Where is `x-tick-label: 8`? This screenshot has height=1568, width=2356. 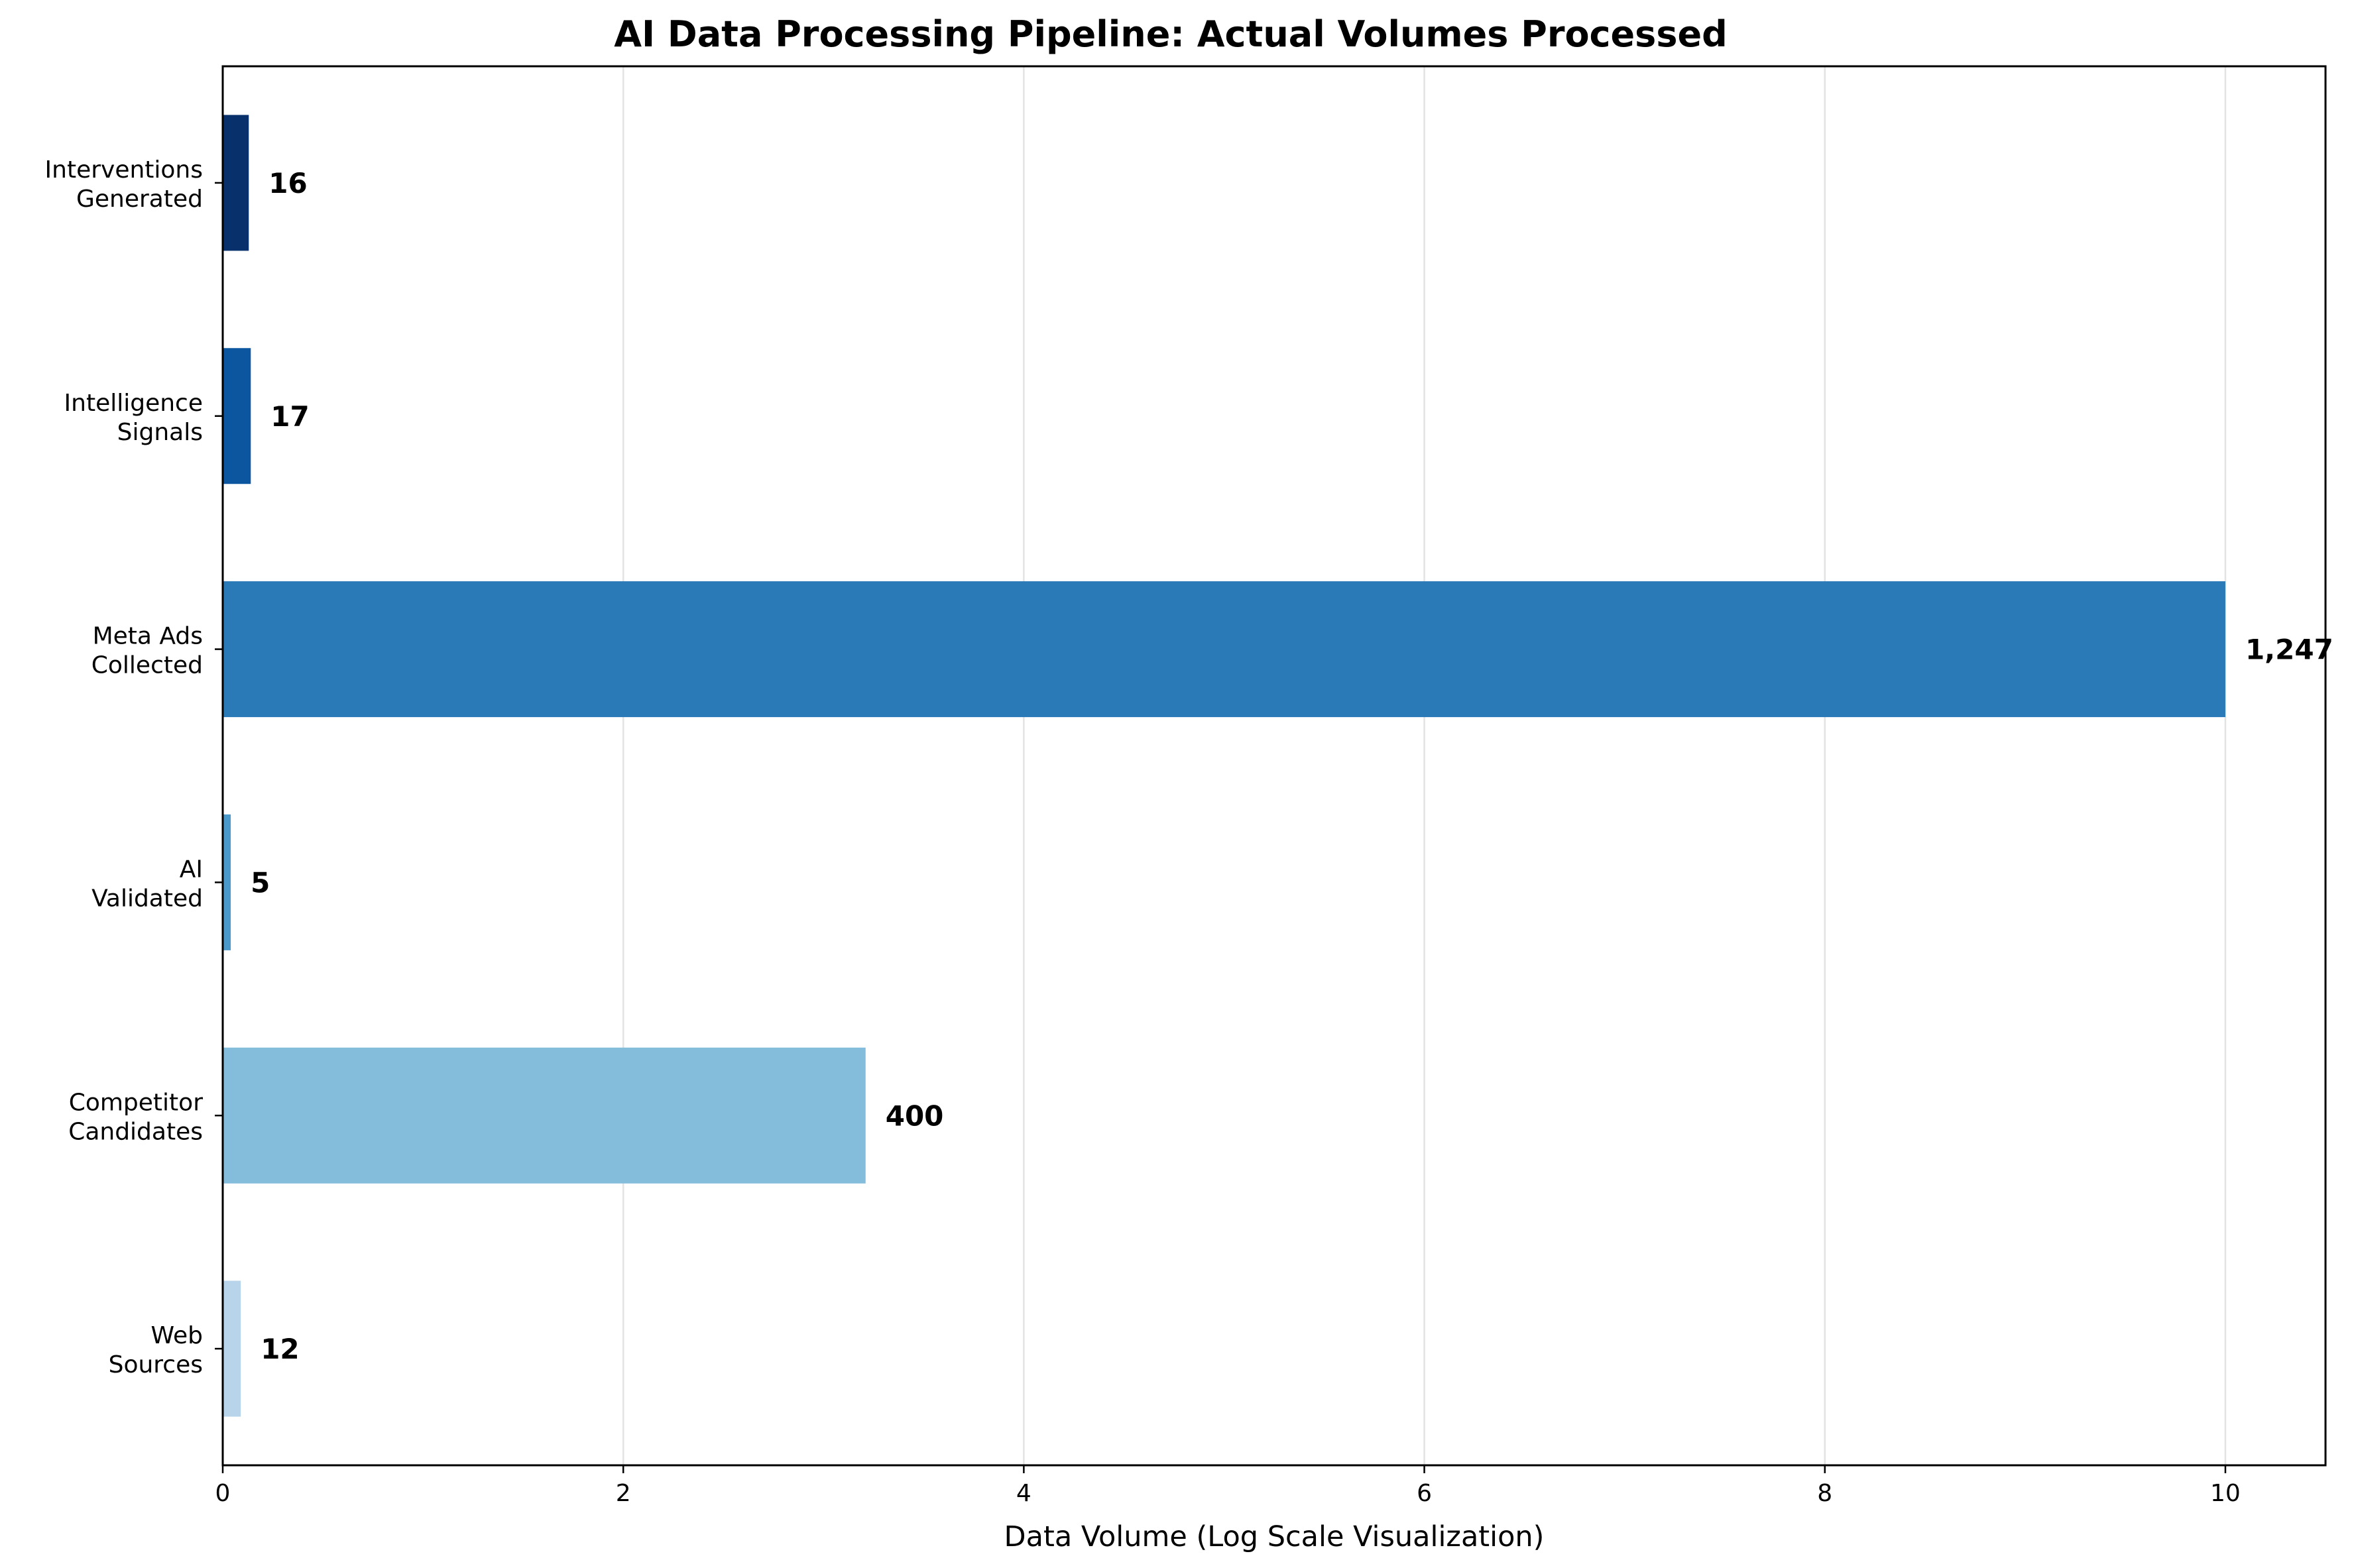 x-tick-label: 8 is located at coordinates (1824, 1494).